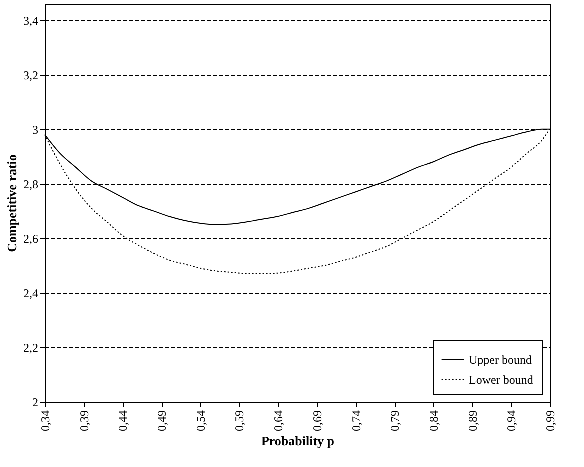  What do you see at coordinates (31, 293) in the screenshot?
I see `y-tick-label: 2,4` at bounding box center [31, 293].